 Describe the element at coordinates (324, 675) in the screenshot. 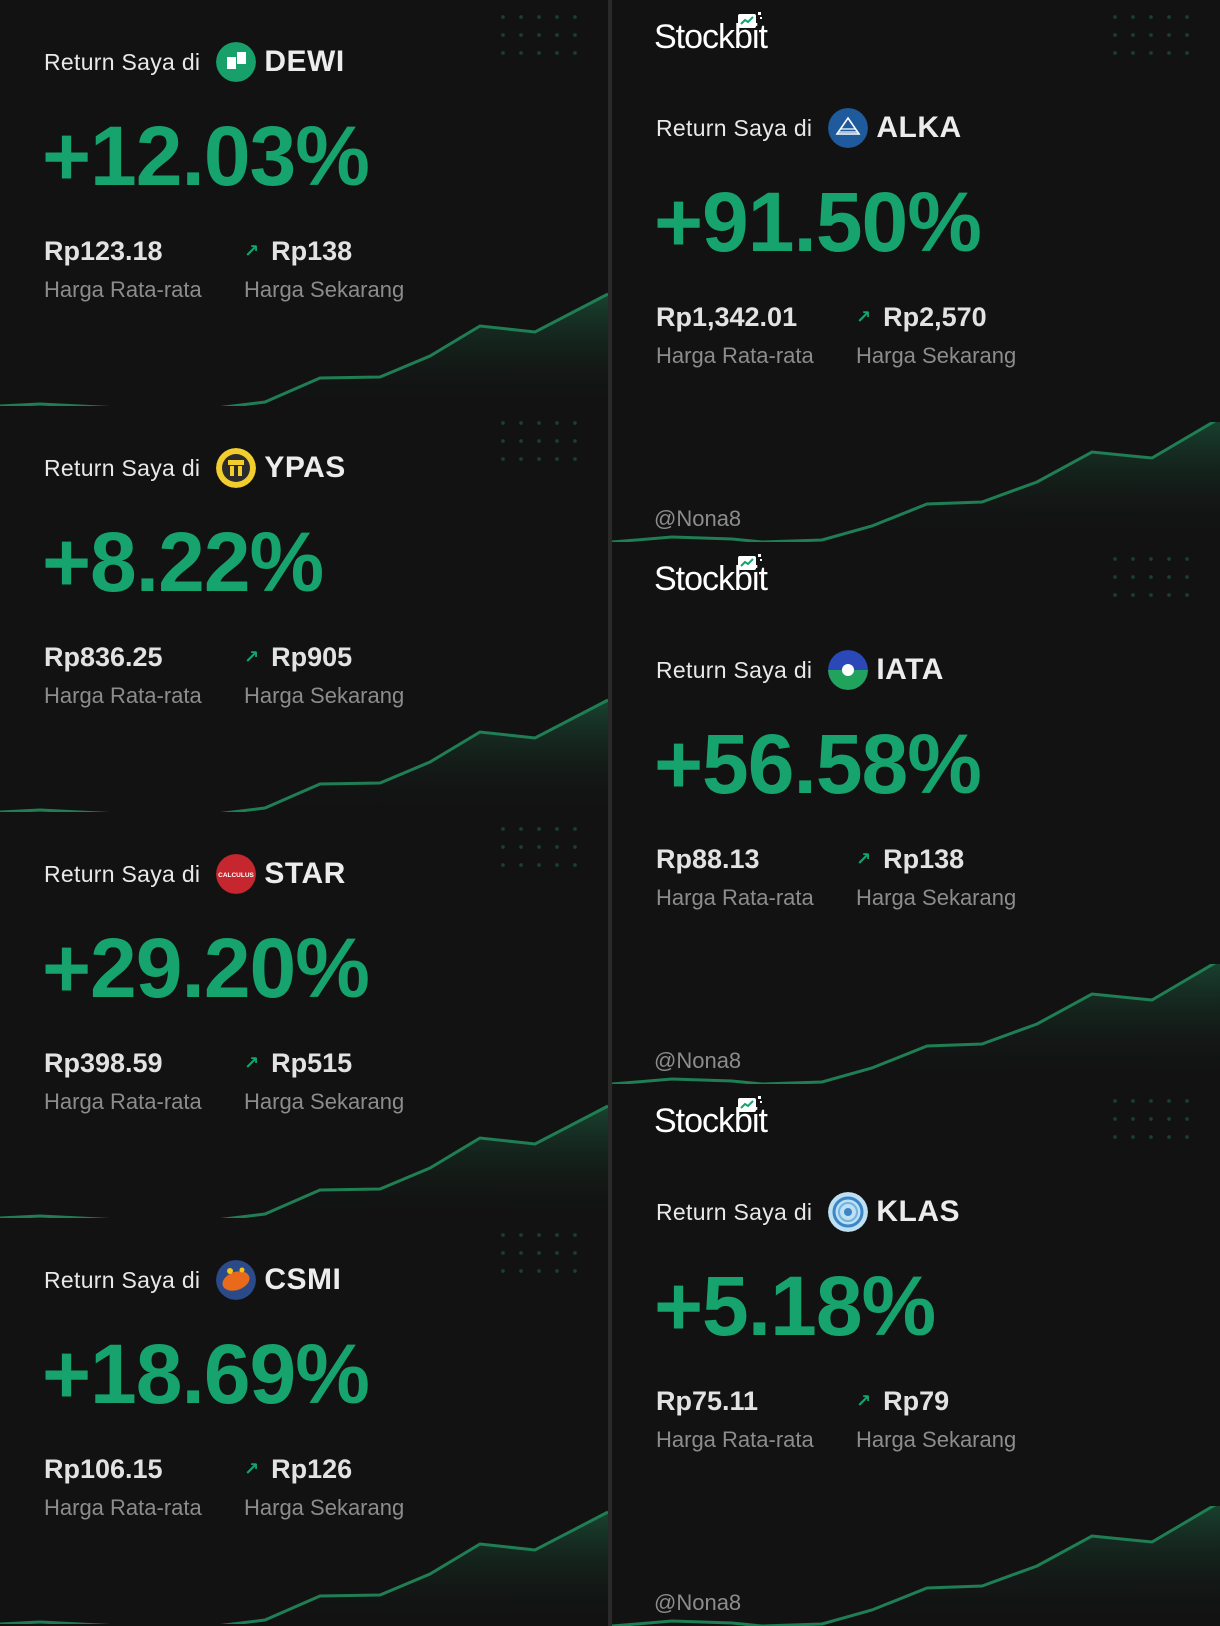

I see `cur-price-block: ↗ Rp905 Harga Sekarang` at that location.